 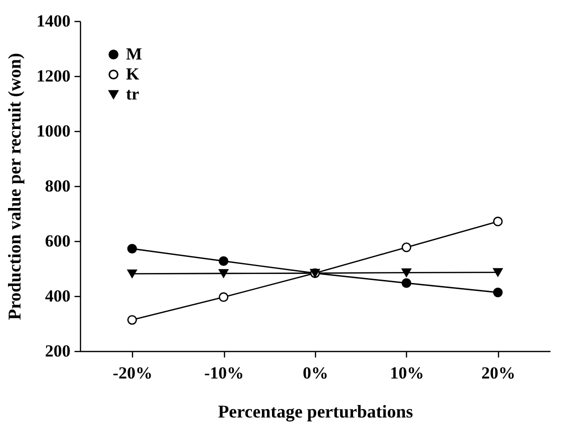 I want to click on x-axis-title: Percentage perturbations, so click(x=316, y=412).